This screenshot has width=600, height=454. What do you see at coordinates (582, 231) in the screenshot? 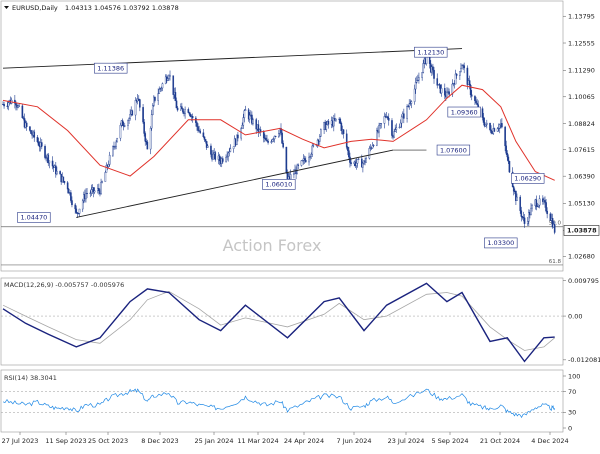
I see `last-price-label: 1.03878` at bounding box center [582, 231].